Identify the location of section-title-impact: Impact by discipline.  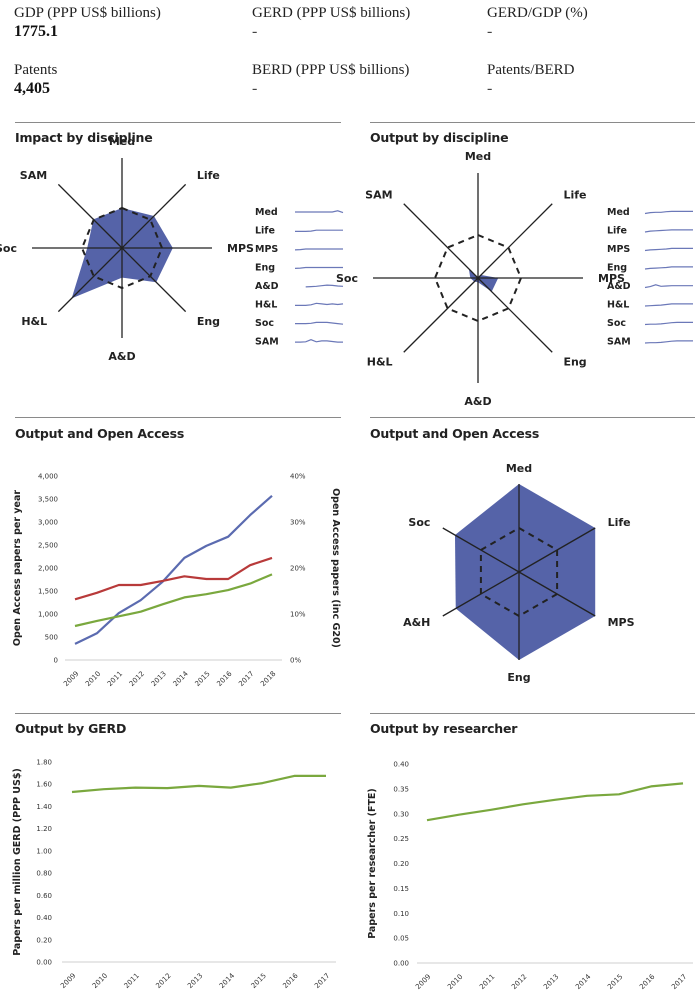
(84, 137).